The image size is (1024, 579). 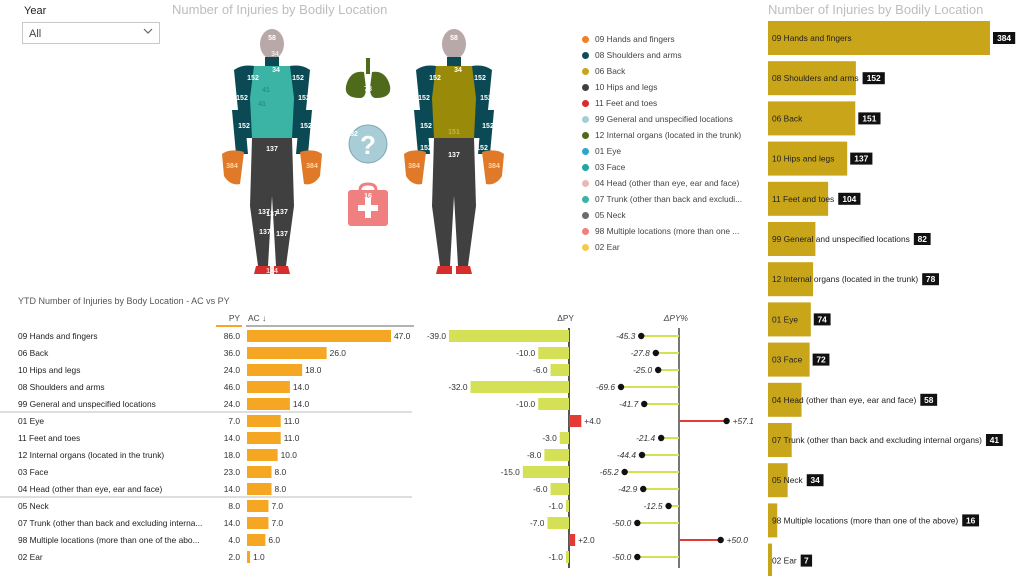 I want to click on front-forearm-right, so click(x=304, y=132).